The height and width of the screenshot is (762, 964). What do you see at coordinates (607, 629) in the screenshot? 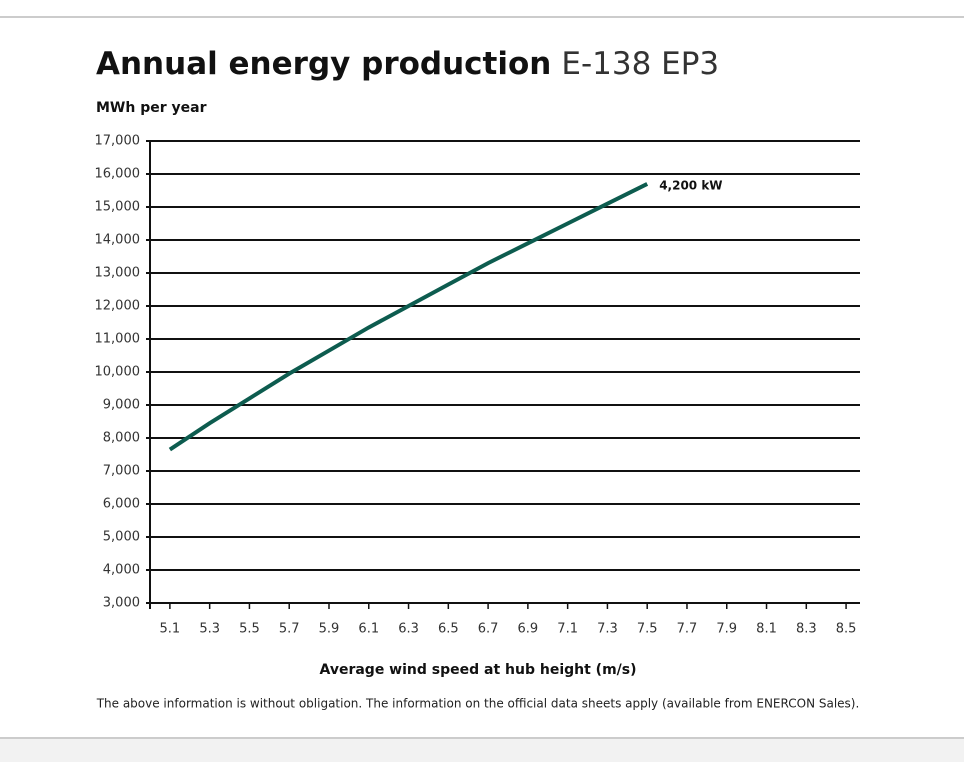
I see `x-tick-label: 7.3` at bounding box center [607, 629].